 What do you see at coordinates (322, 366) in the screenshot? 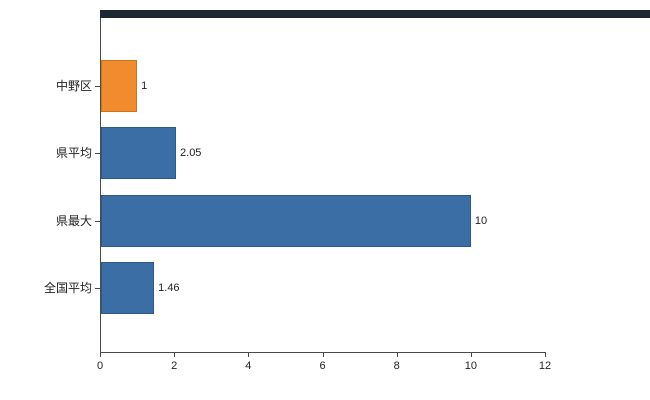
I see `x-tick-label: 6` at bounding box center [322, 366].